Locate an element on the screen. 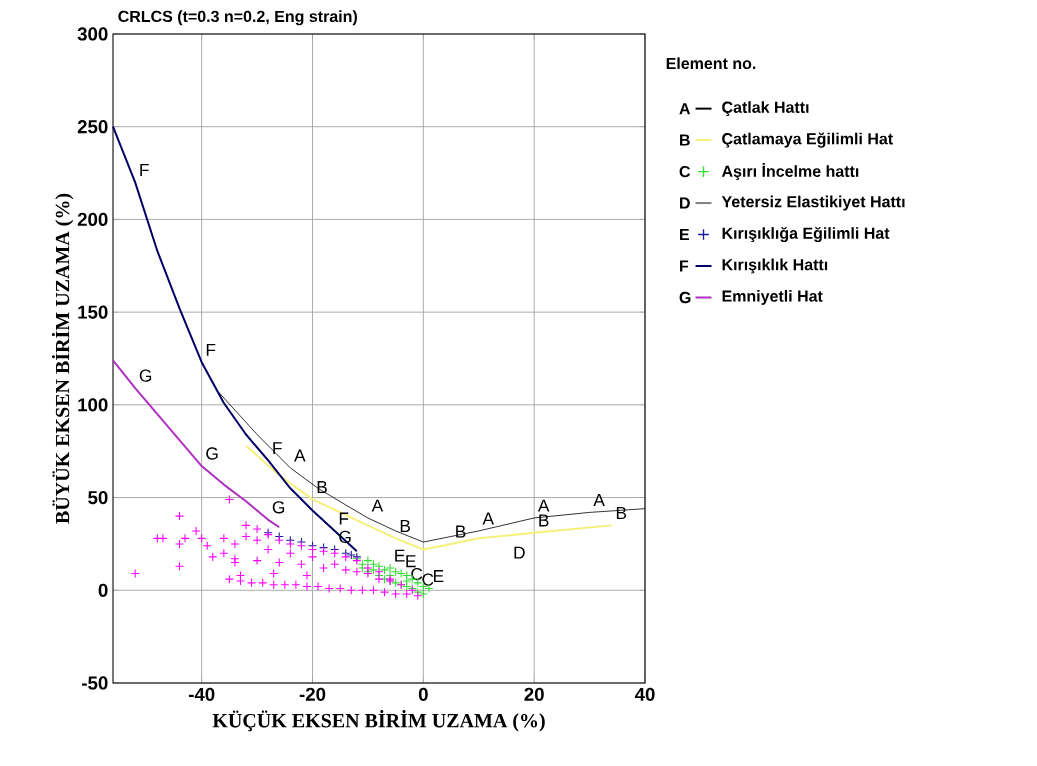 The width and height of the screenshot is (1037, 766). text: G is located at coordinates (685, 297).